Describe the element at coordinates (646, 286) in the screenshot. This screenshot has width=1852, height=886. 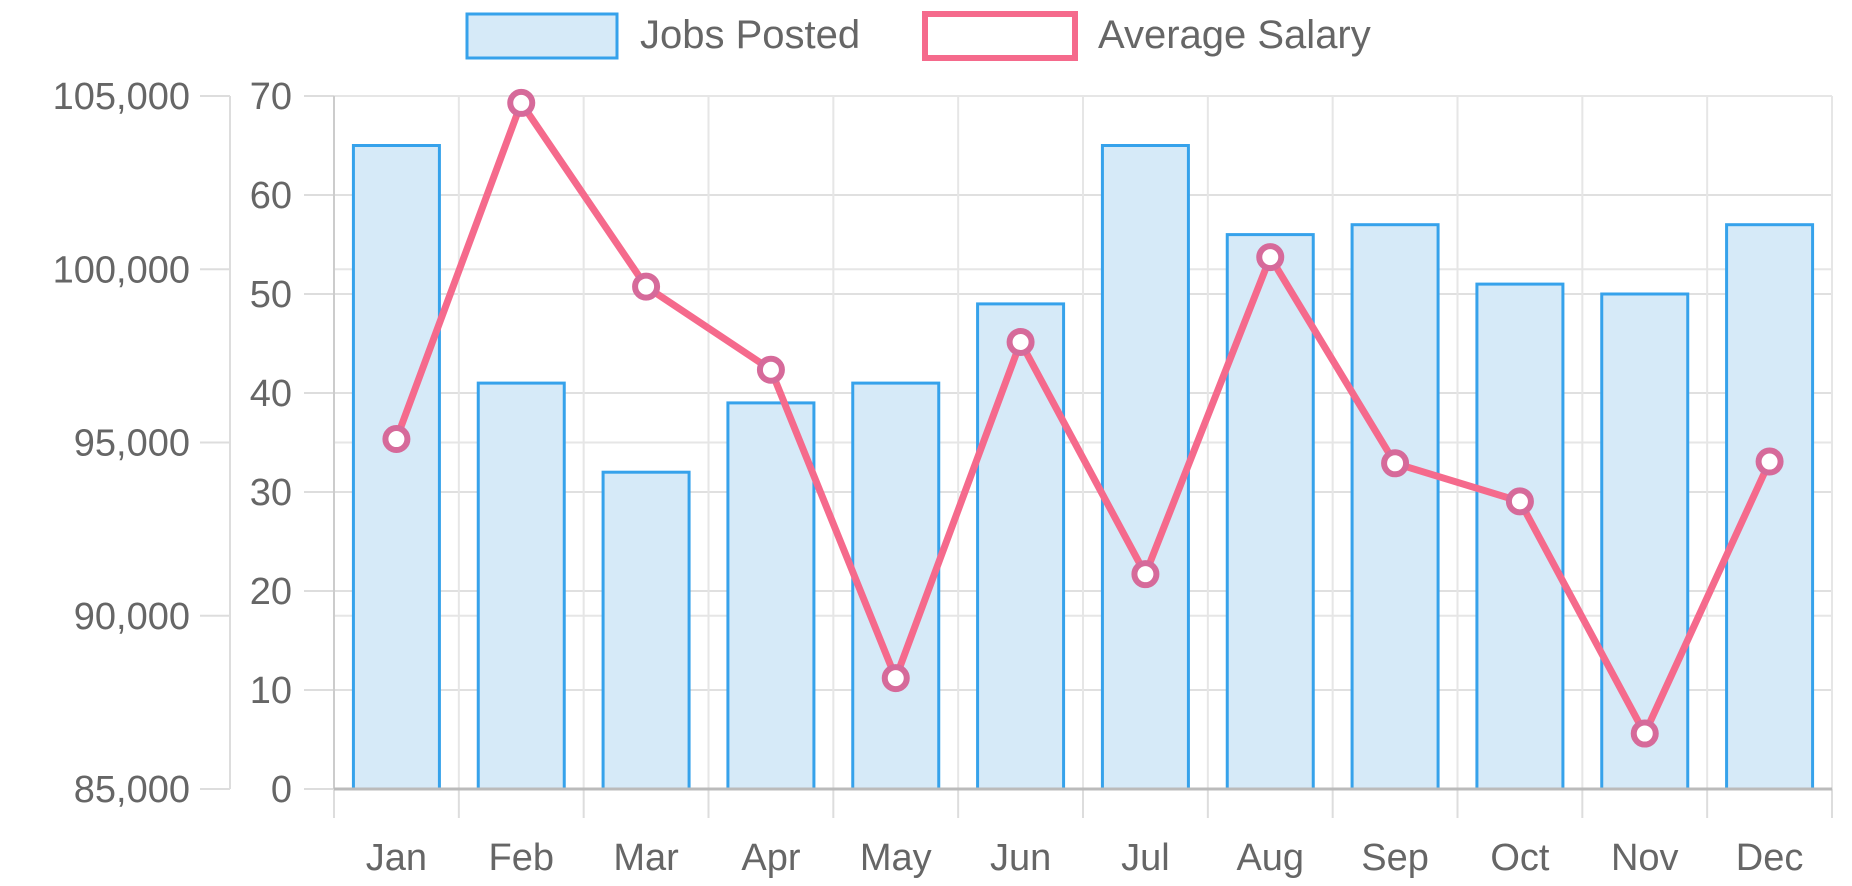
I see `salary-point-mar` at that location.